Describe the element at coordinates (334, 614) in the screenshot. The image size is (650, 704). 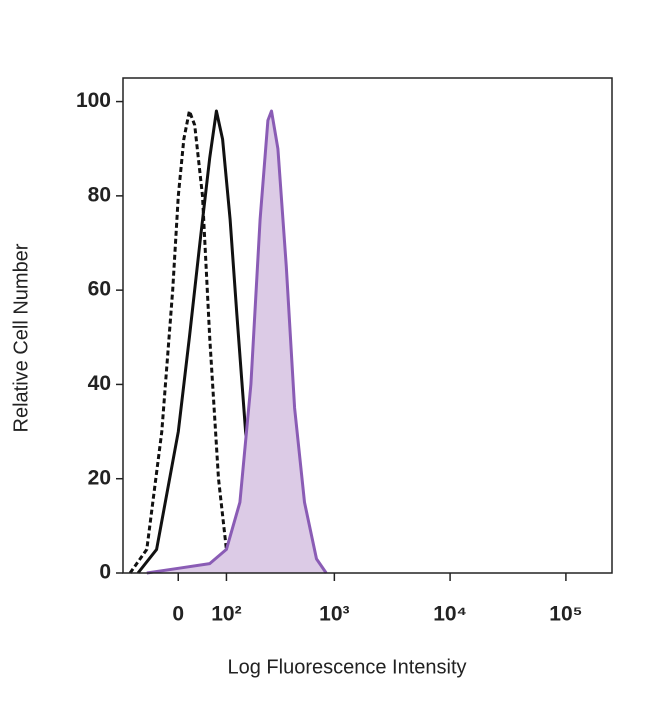
I see `x-tick-label: 10³` at that location.